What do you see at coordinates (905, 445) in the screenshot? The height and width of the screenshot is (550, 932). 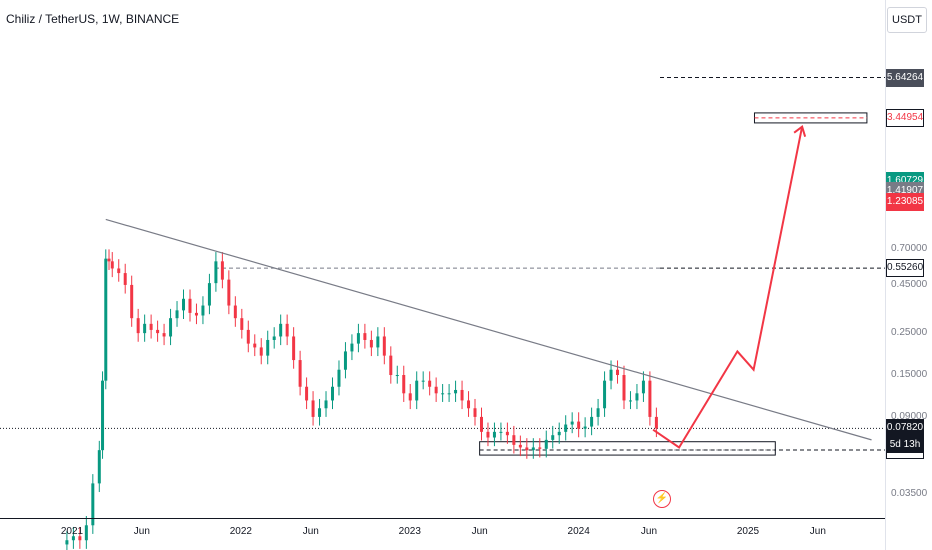 I see `bar-countdown-tag: 5d 13h` at bounding box center [905, 445].